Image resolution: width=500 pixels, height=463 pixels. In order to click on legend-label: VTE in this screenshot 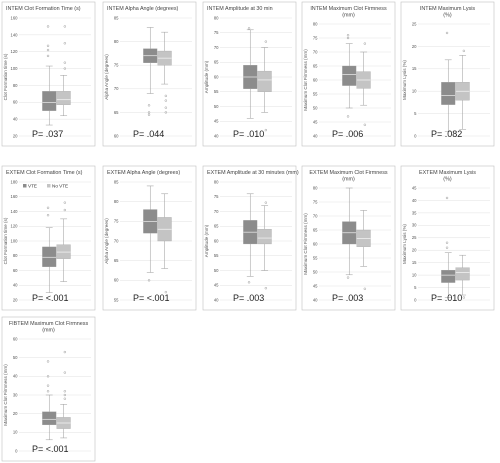, I will do `click(32, 185)`.